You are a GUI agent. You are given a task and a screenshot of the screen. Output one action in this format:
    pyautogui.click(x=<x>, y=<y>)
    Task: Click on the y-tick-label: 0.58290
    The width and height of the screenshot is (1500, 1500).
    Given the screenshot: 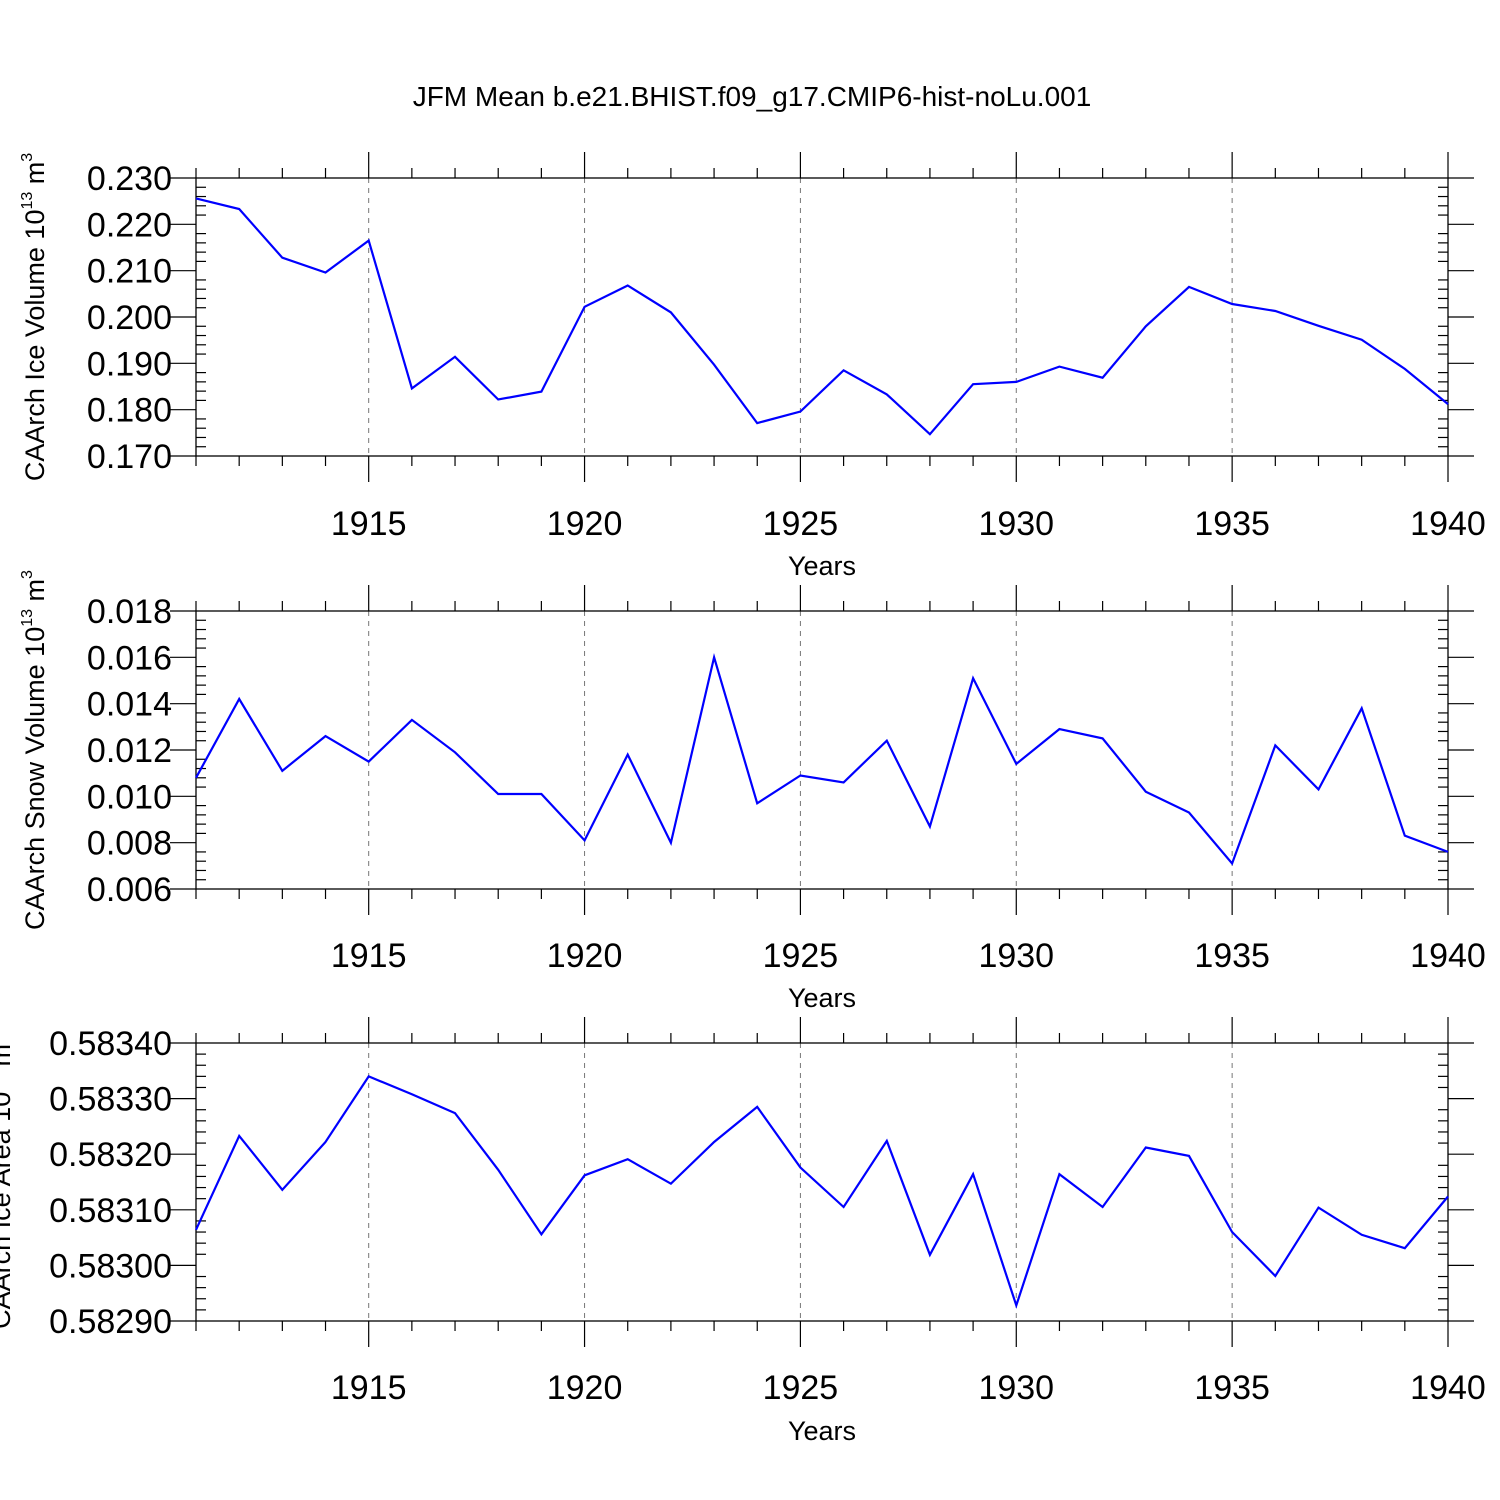 What is the action you would take?
    pyautogui.click(x=110, y=1322)
    